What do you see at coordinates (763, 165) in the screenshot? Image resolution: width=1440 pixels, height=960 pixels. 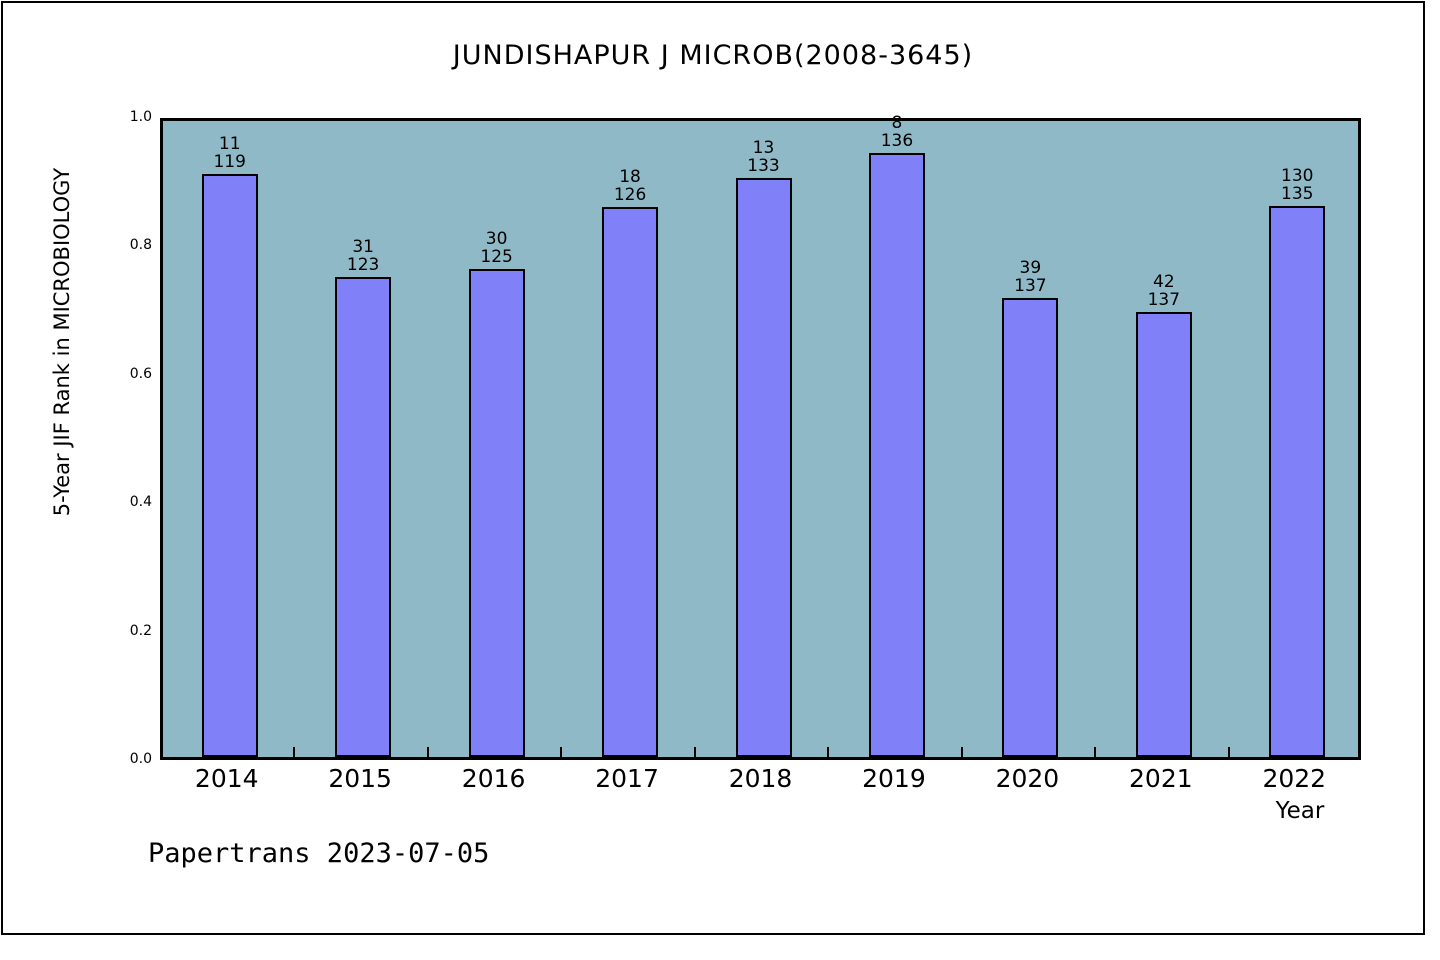 I see `bar-total-2018: 133` at bounding box center [763, 165].